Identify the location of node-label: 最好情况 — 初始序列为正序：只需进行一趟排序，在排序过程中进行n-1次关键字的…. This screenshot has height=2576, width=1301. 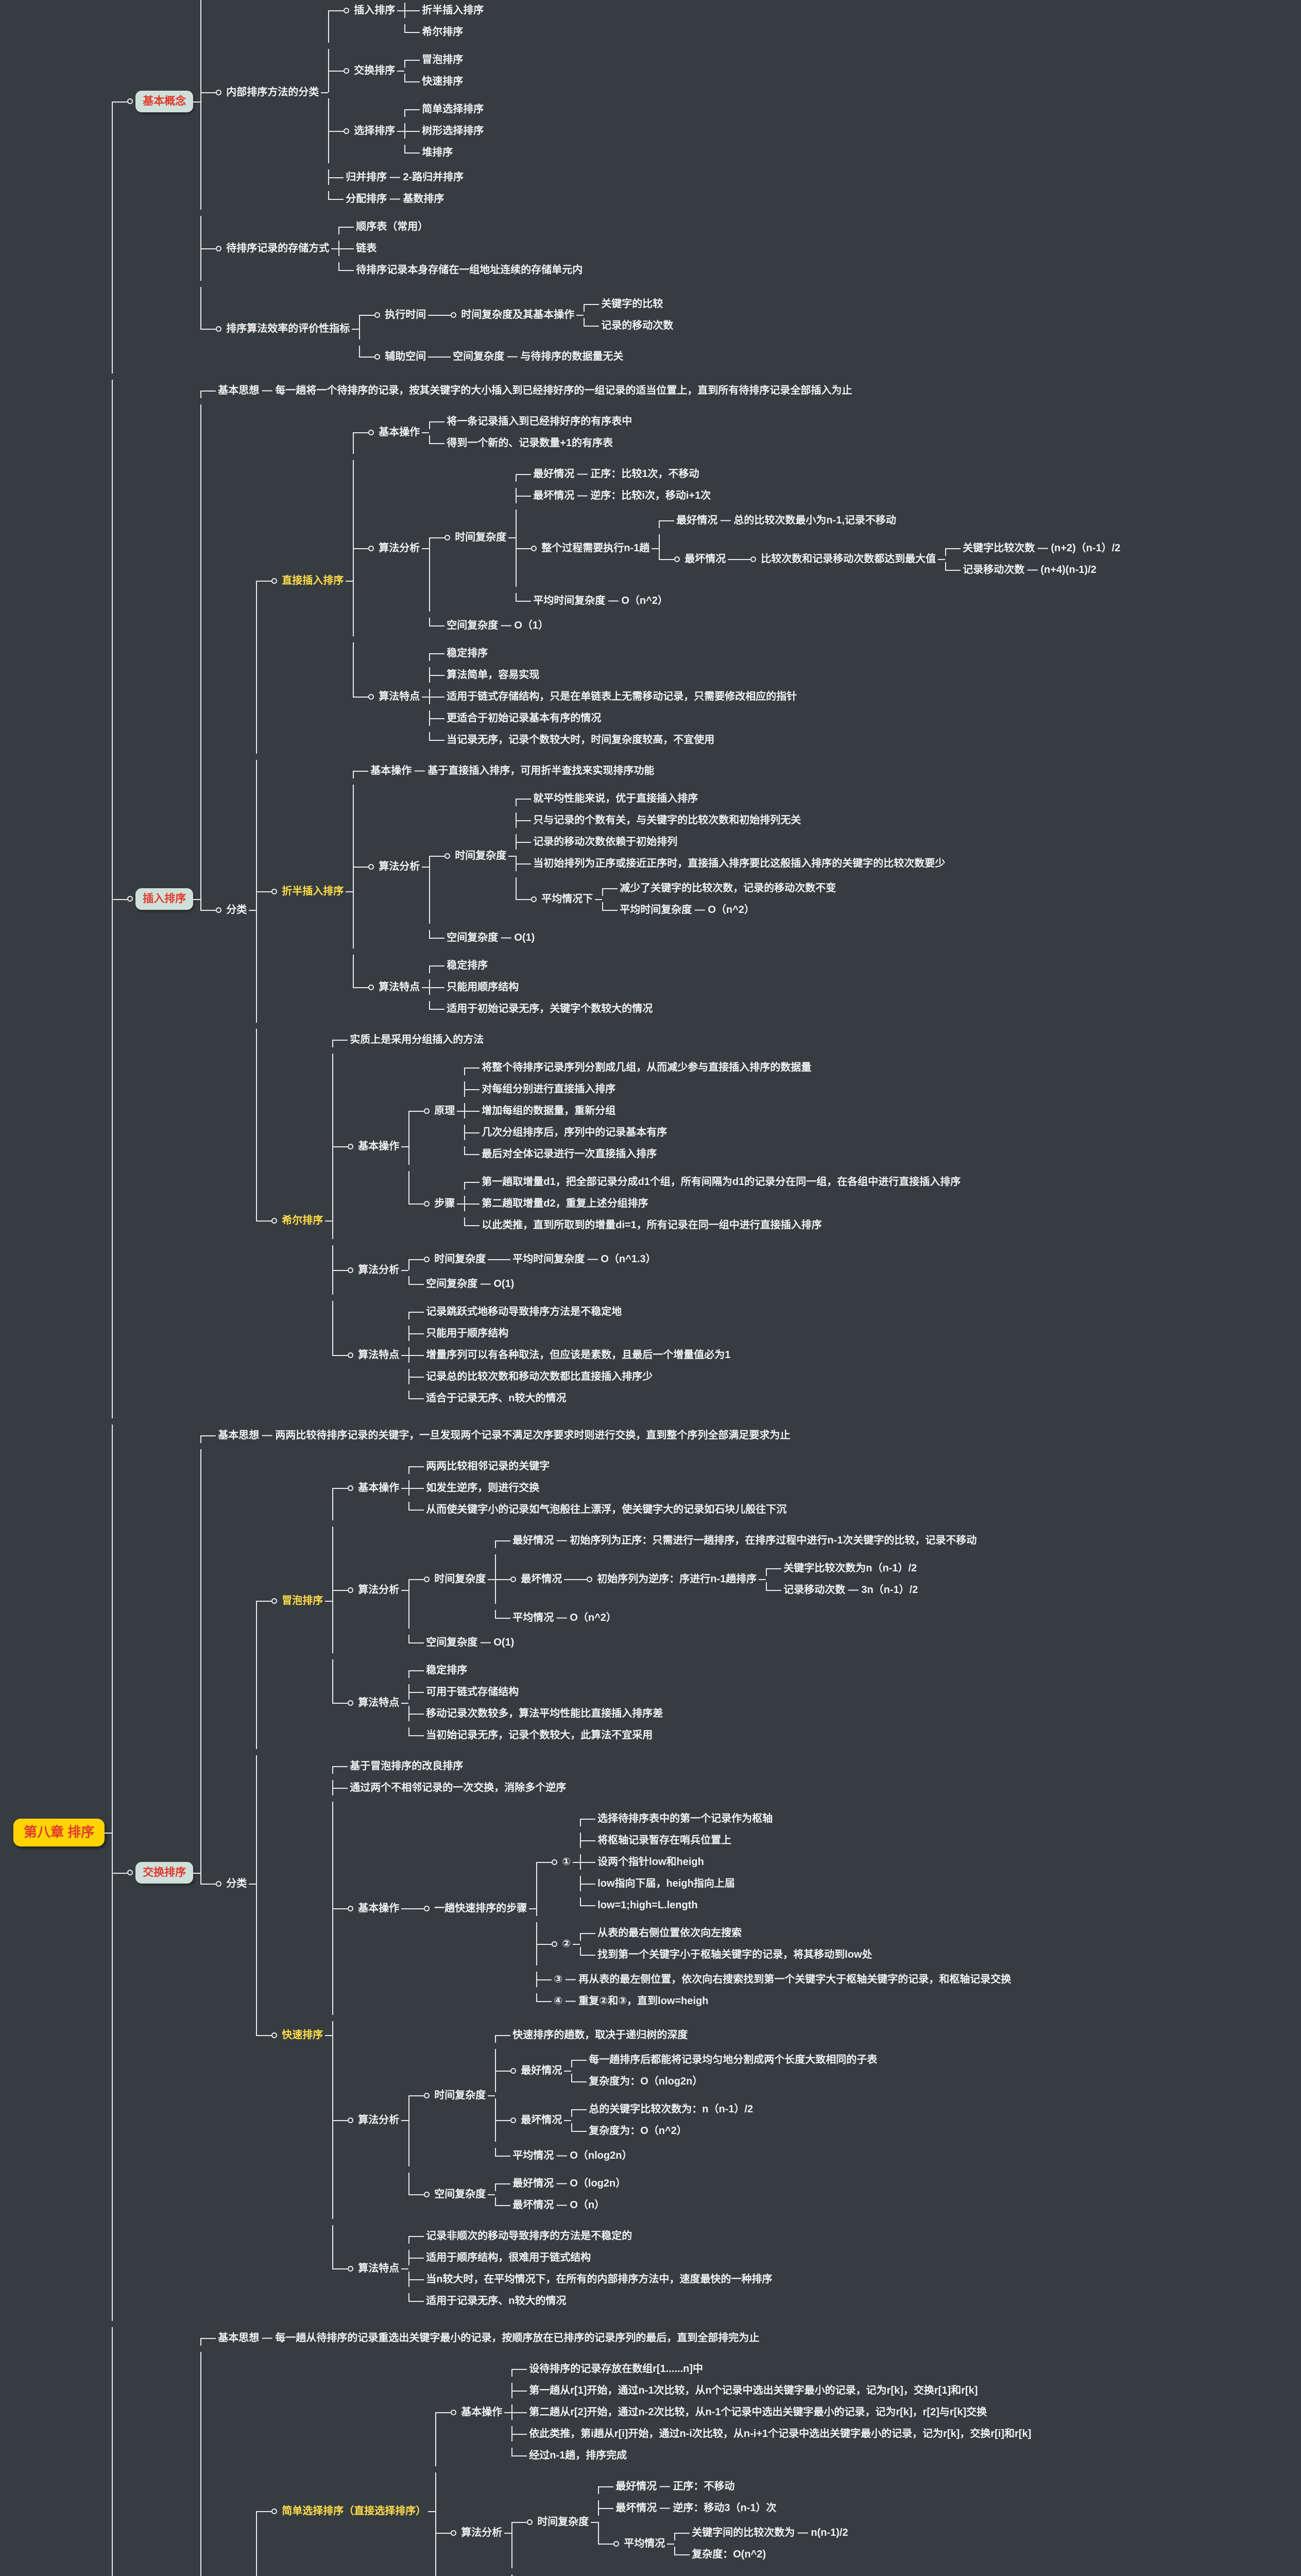
(744, 1540).